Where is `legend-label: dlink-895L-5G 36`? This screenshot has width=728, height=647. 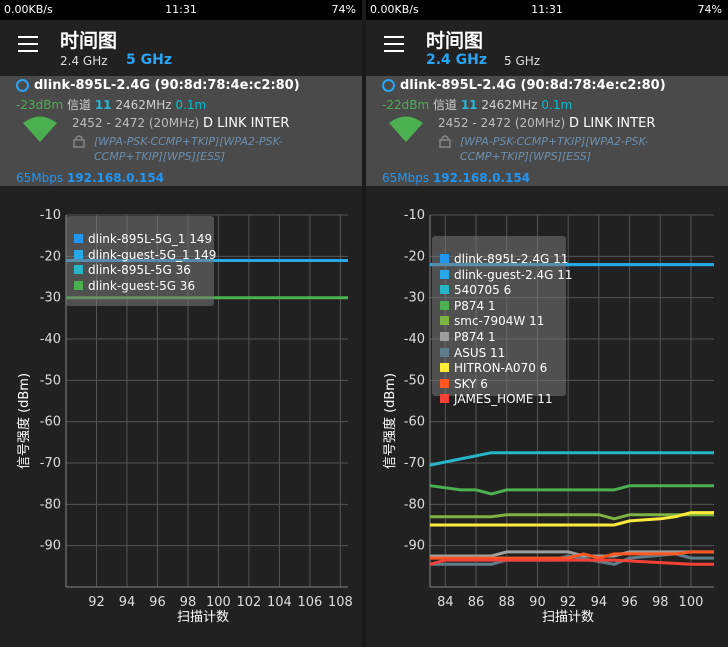 legend-label: dlink-895L-5G 36 is located at coordinates (139, 270).